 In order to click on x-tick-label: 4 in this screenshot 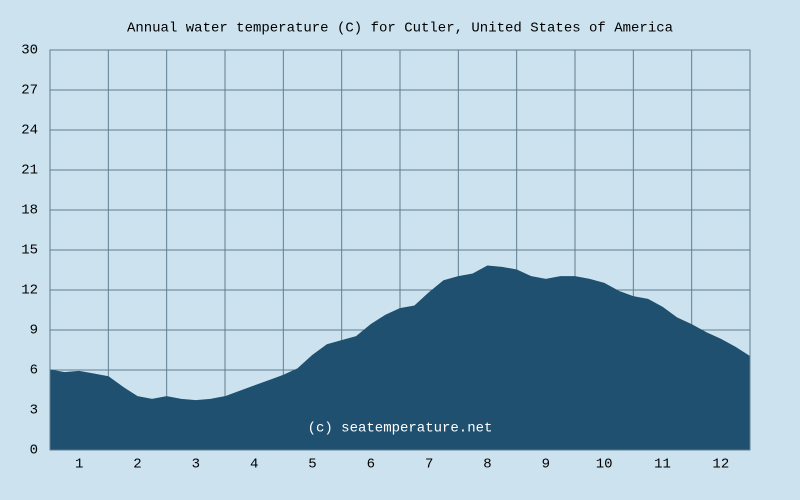, I will do `click(254, 465)`.